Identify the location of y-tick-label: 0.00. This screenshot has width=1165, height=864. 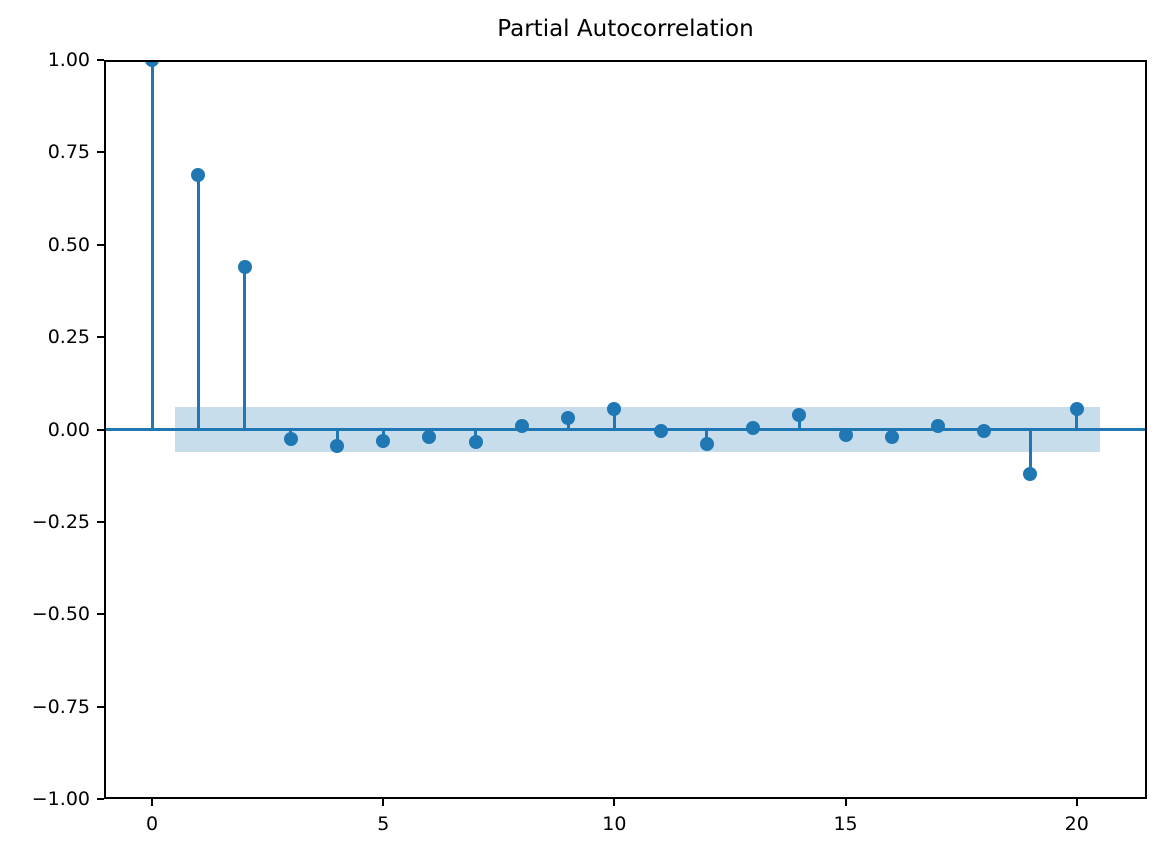
(68, 429).